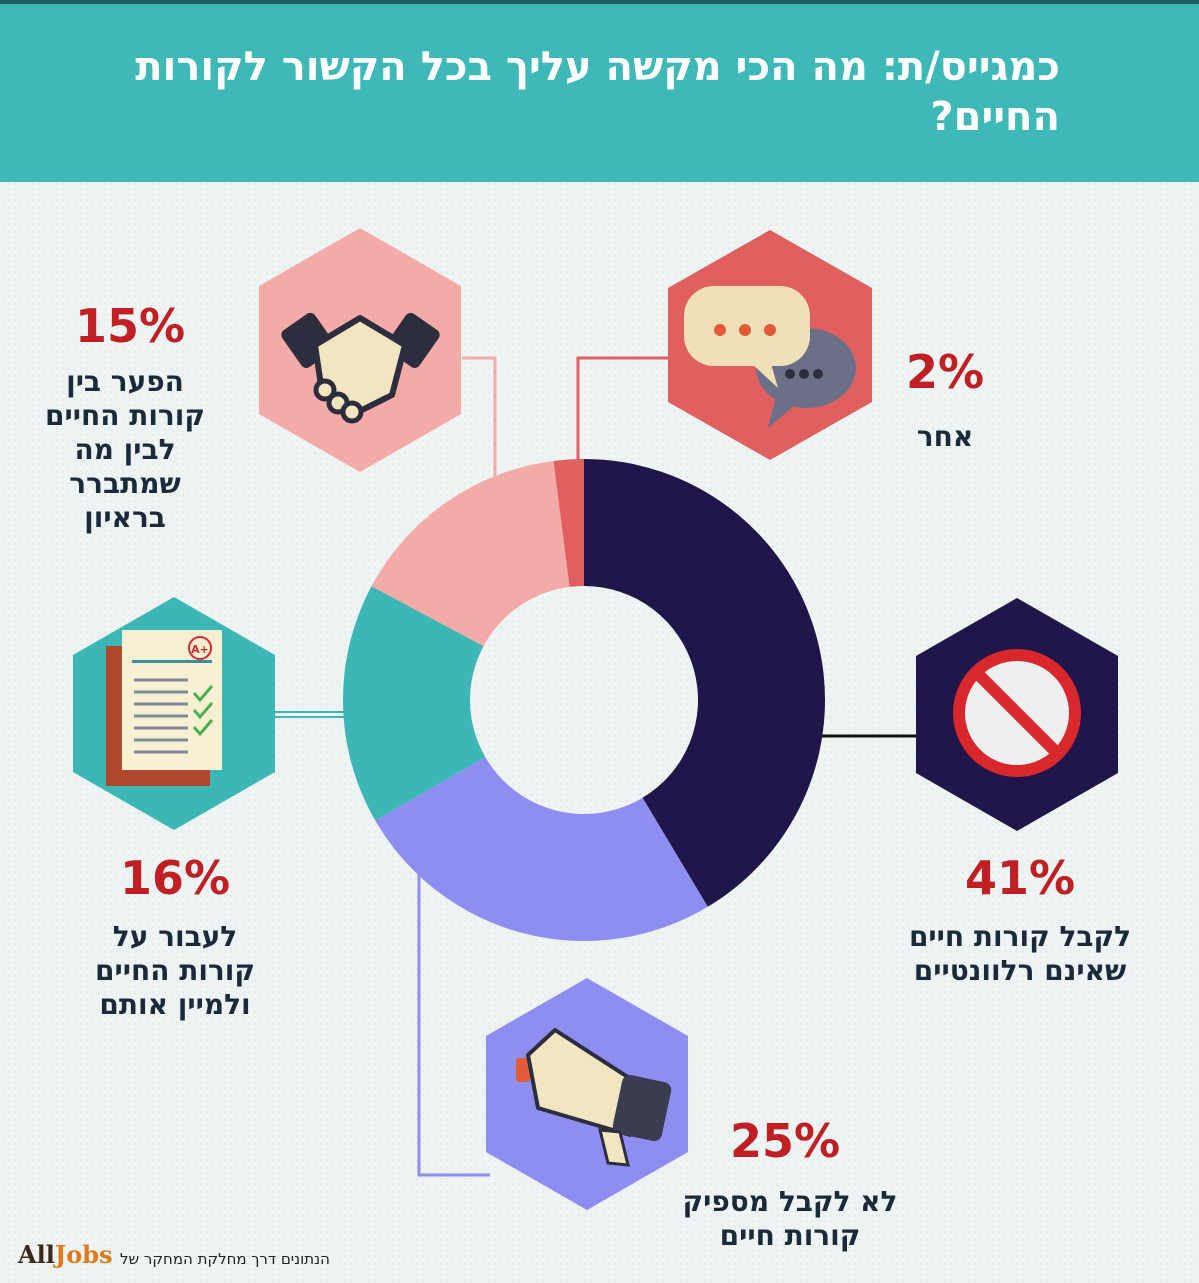 This screenshot has height=1283, width=1199. Describe the element at coordinates (1020, 970) in the screenshot. I see `label-line: שאינם רלוונטיים` at that location.